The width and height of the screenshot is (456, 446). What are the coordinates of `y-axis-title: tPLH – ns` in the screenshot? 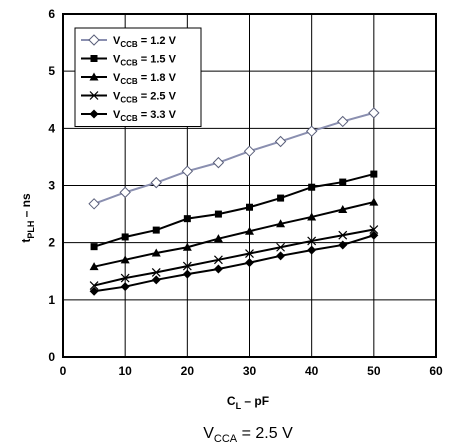 It's located at (27, 218).